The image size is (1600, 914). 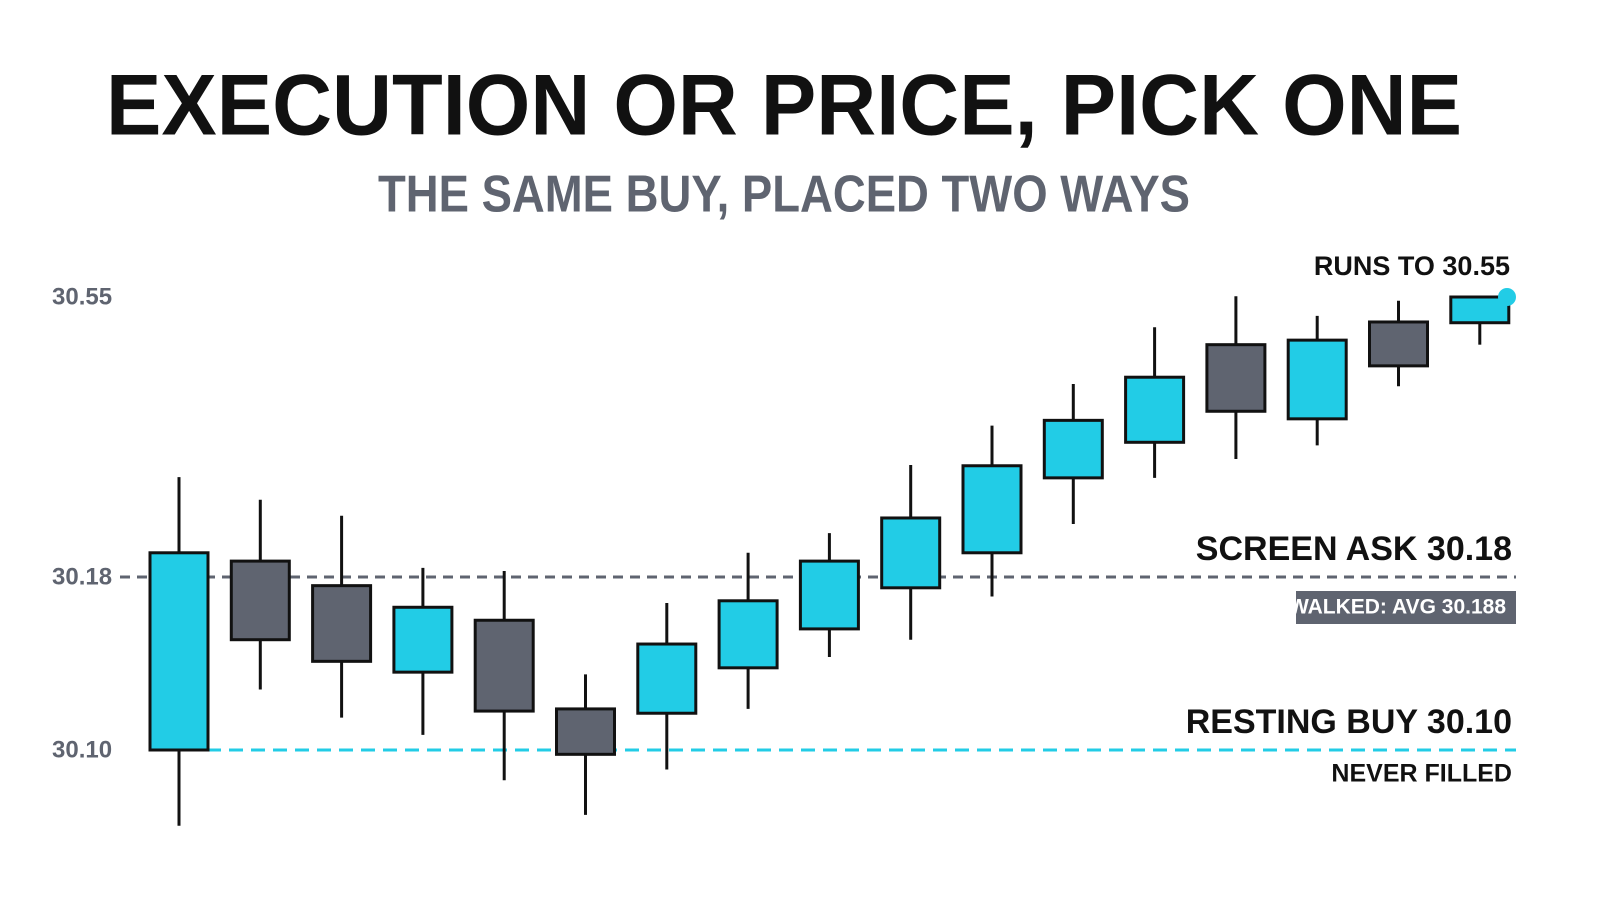 I want to click on reference-note: NEVER FILLED, so click(x=1421, y=774).